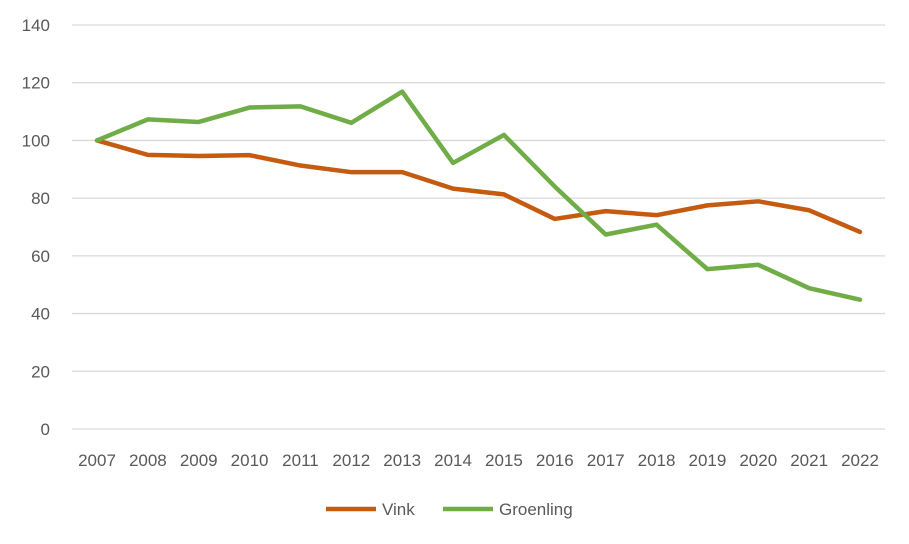 The image size is (909, 544). What do you see at coordinates (351, 460) in the screenshot?
I see `x-tick-label: 2012` at bounding box center [351, 460].